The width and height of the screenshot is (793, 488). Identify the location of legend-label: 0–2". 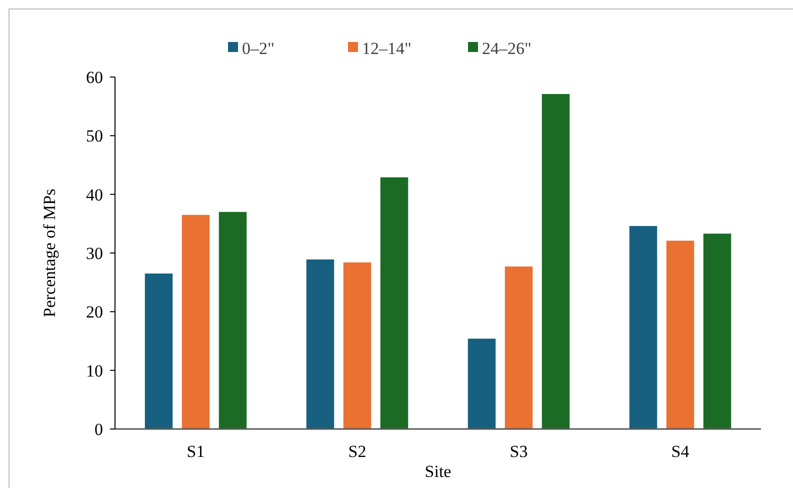
(258, 48).